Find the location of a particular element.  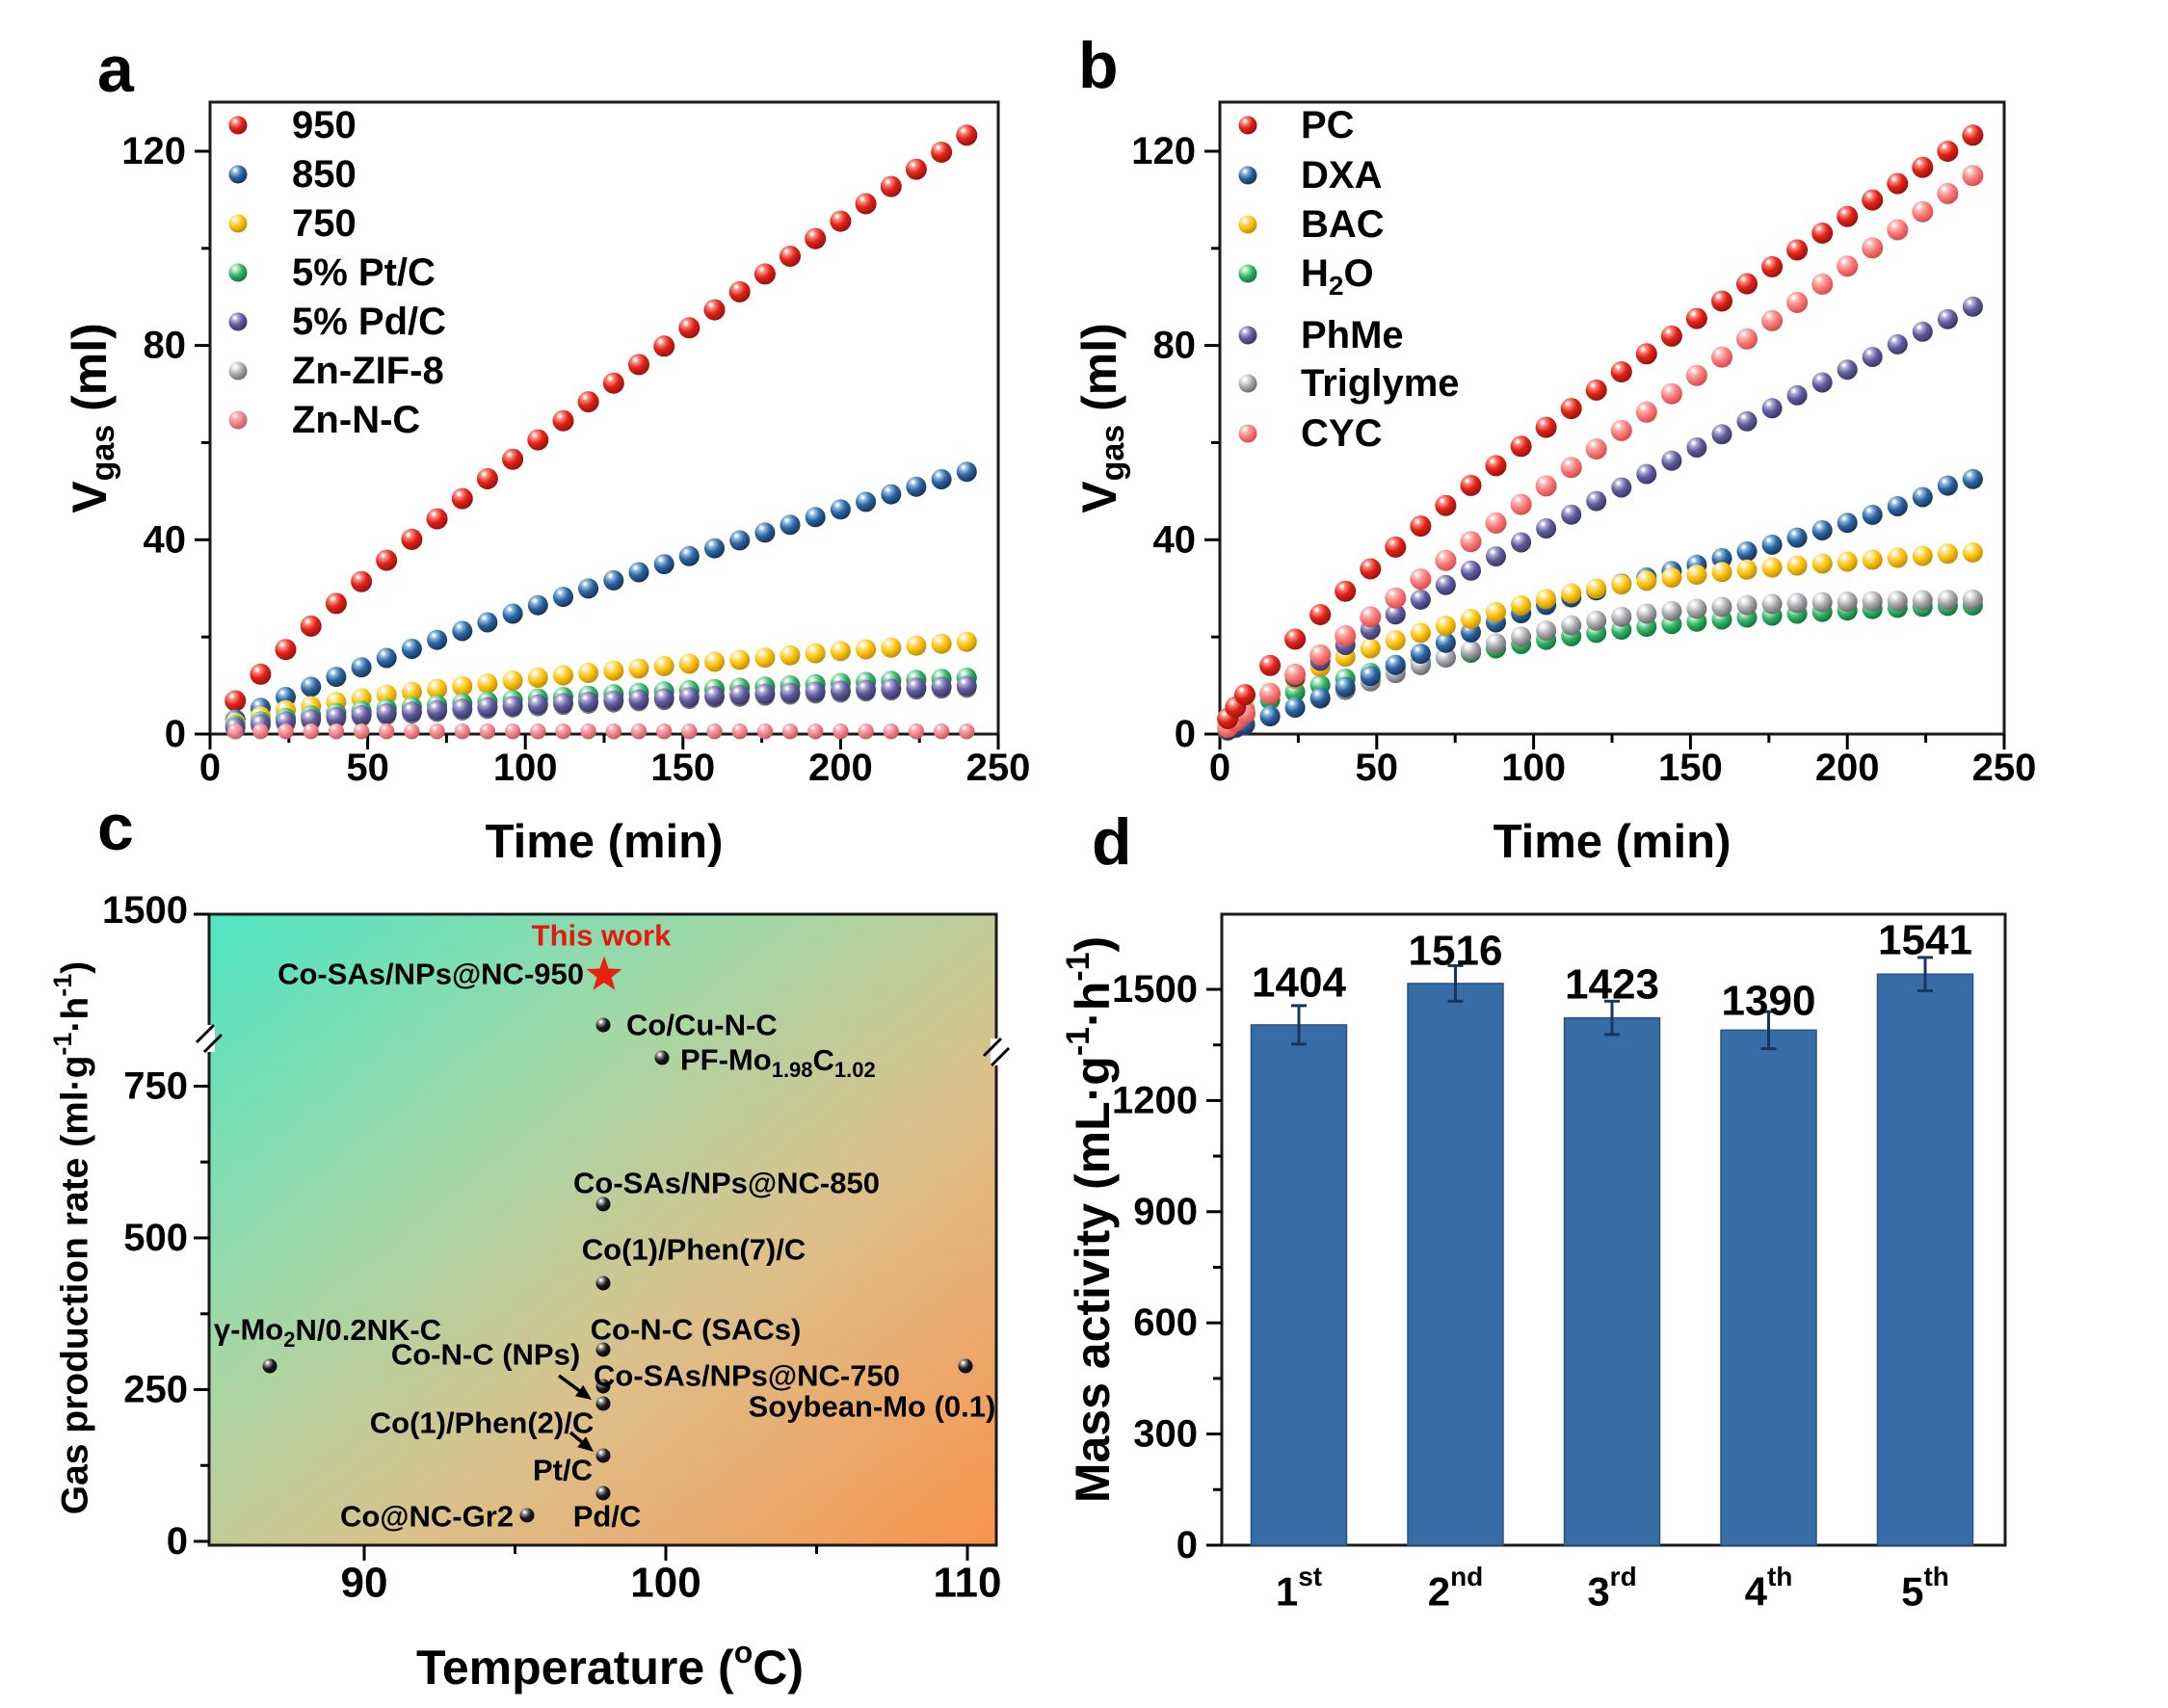

svg-text: BAC is located at coordinates (1343, 224).